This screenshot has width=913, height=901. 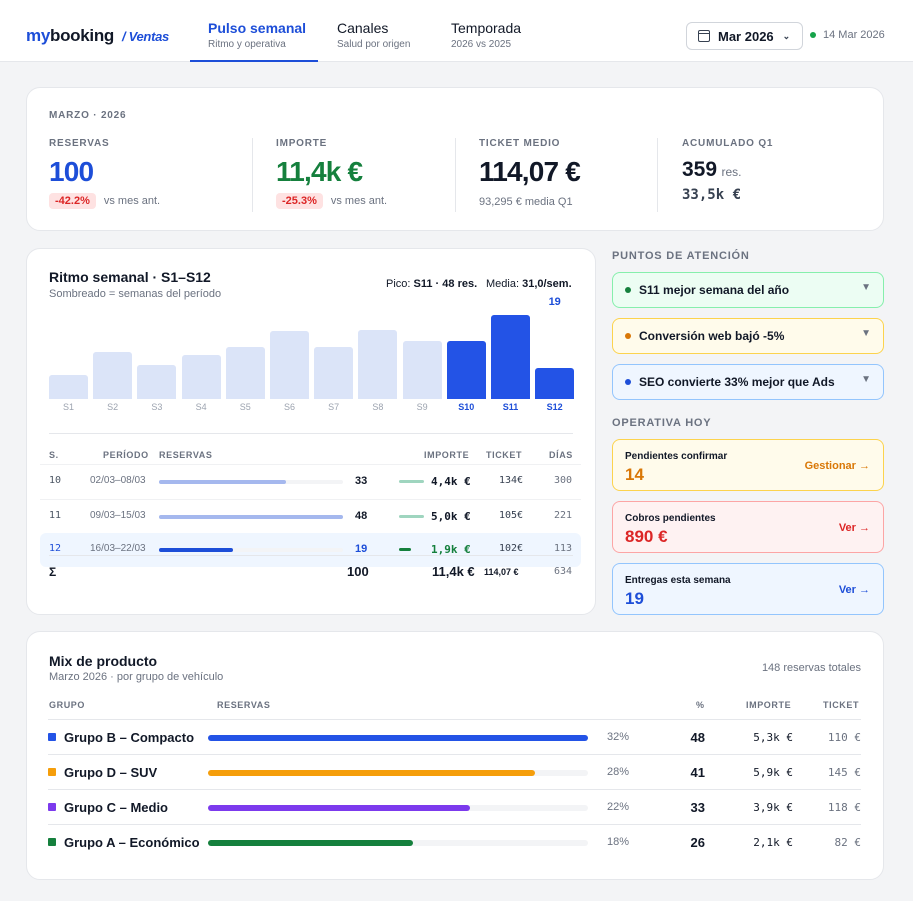 I want to click on brand-logo: mybooking / Ventas, so click(x=97, y=36).